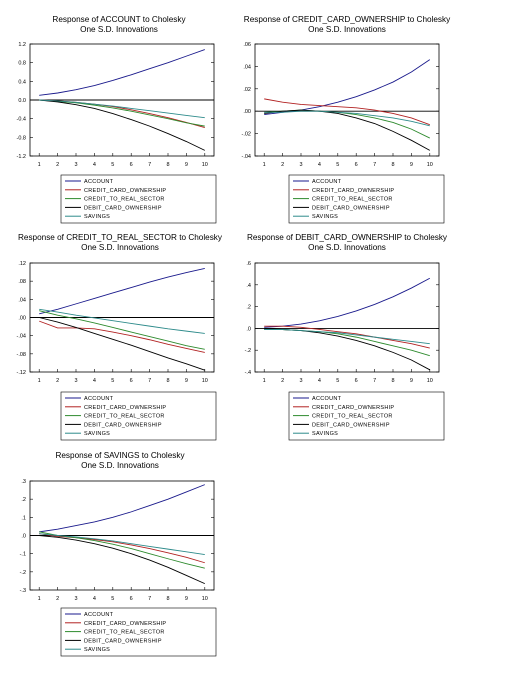 This screenshot has width=505, height=691. I want to click on series-line-debit-card-ownership, so click(347, 130).